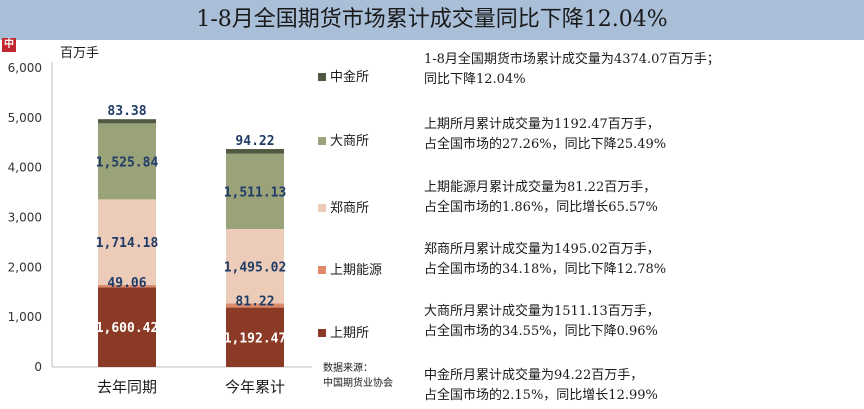 This screenshot has width=864, height=409. Describe the element at coordinates (25, 218) in the screenshot. I see `y-tick-label: 3,000` at that location.